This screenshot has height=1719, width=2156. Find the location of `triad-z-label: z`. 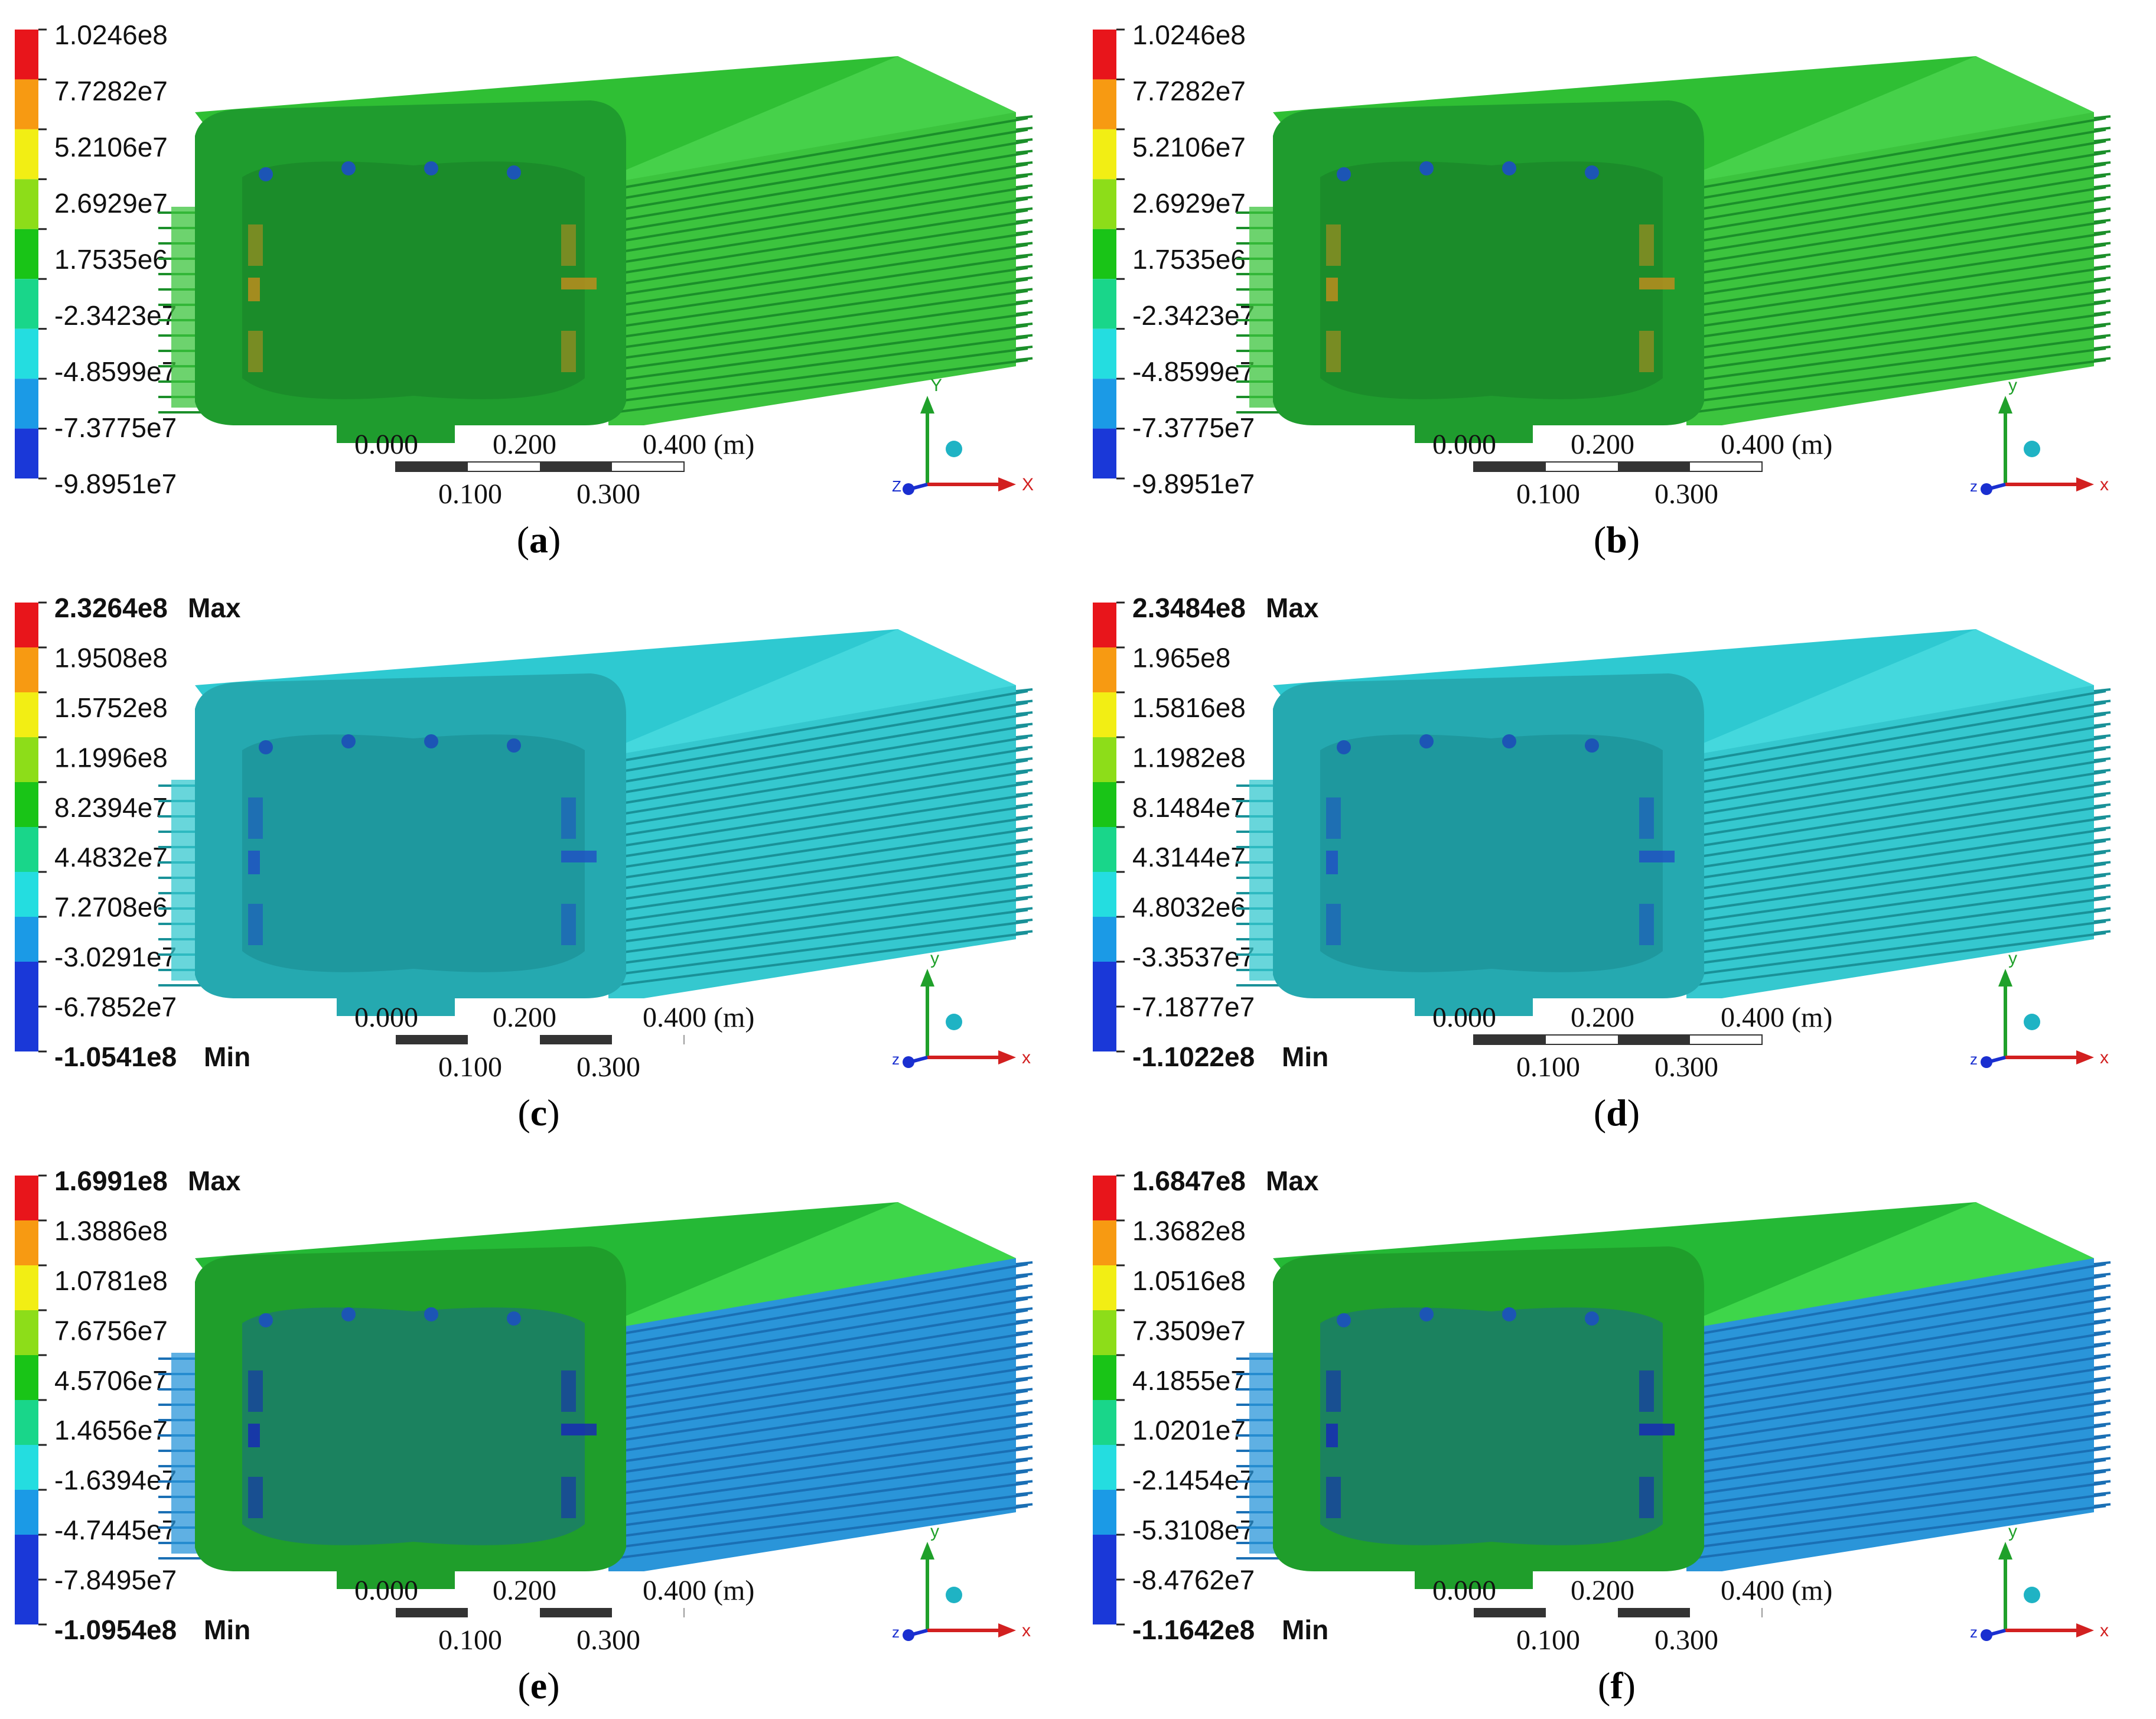

triad-z-label: z is located at coordinates (1974, 1059).